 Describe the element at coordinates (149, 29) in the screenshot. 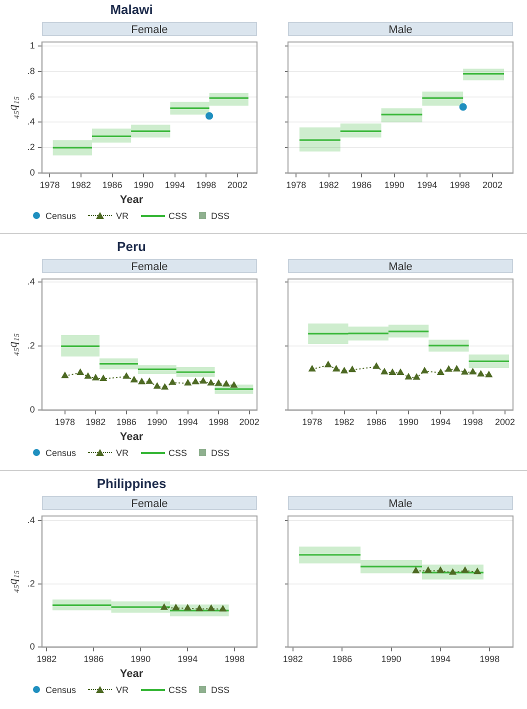

I see `chart-subtitle: Female` at that location.